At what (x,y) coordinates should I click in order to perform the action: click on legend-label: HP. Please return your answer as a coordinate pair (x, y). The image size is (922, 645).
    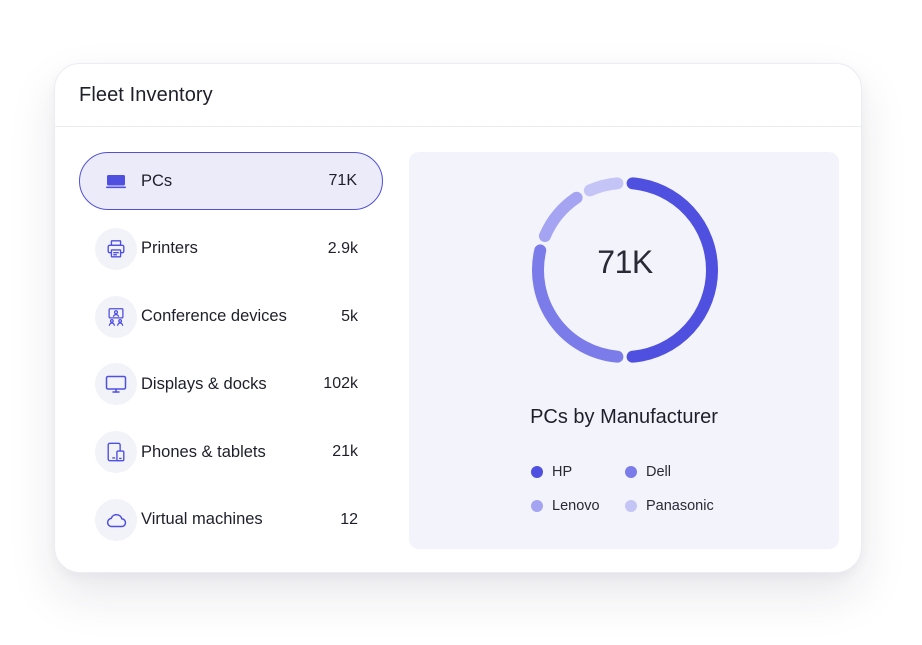
    Looking at the image, I should click on (562, 472).